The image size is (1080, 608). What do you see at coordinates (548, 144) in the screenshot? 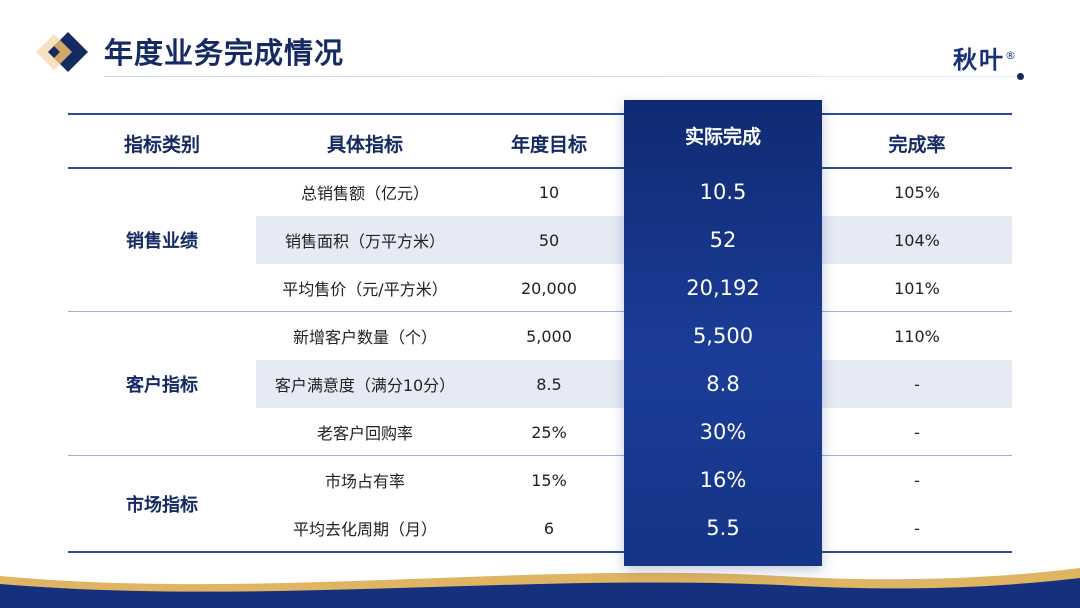
I see `header-target: 年度目标` at bounding box center [548, 144].